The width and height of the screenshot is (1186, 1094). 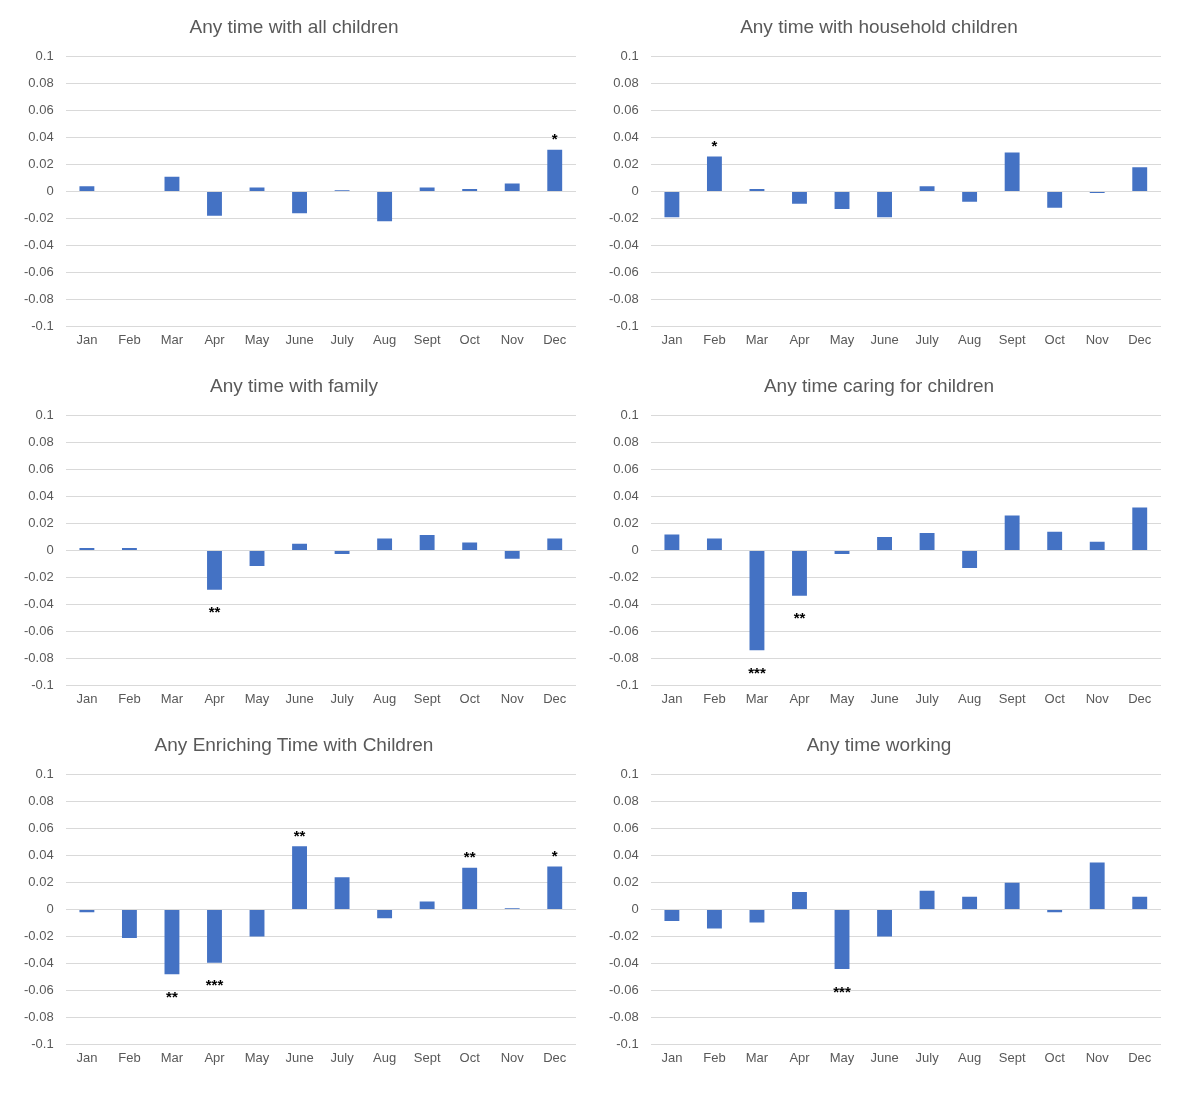 I want to click on chart-title: Any time caring for children, so click(x=879, y=385).